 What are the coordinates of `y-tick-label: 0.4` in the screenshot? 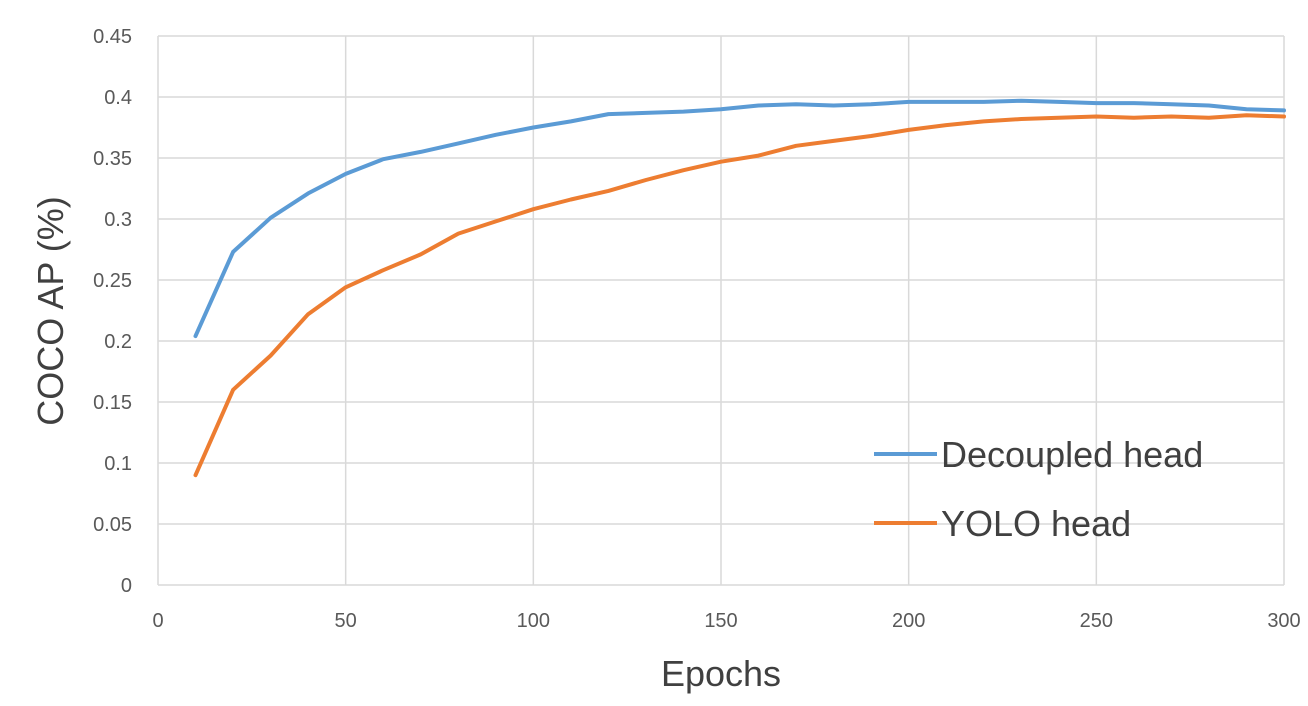 It's located at (118, 98).